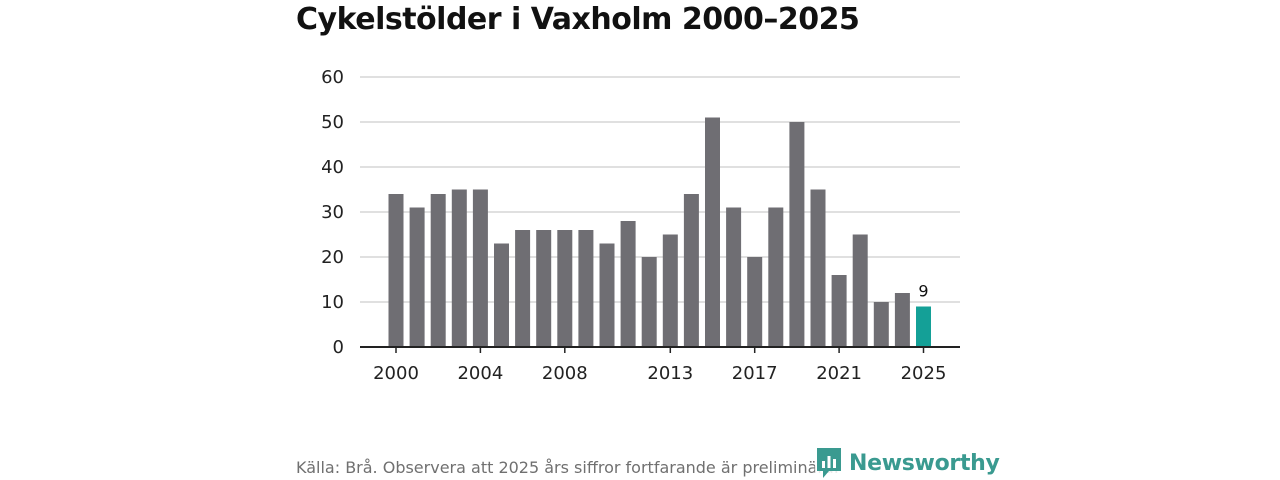  What do you see at coordinates (332, 167) in the screenshot?
I see `y-tick-label: 40` at bounding box center [332, 167].